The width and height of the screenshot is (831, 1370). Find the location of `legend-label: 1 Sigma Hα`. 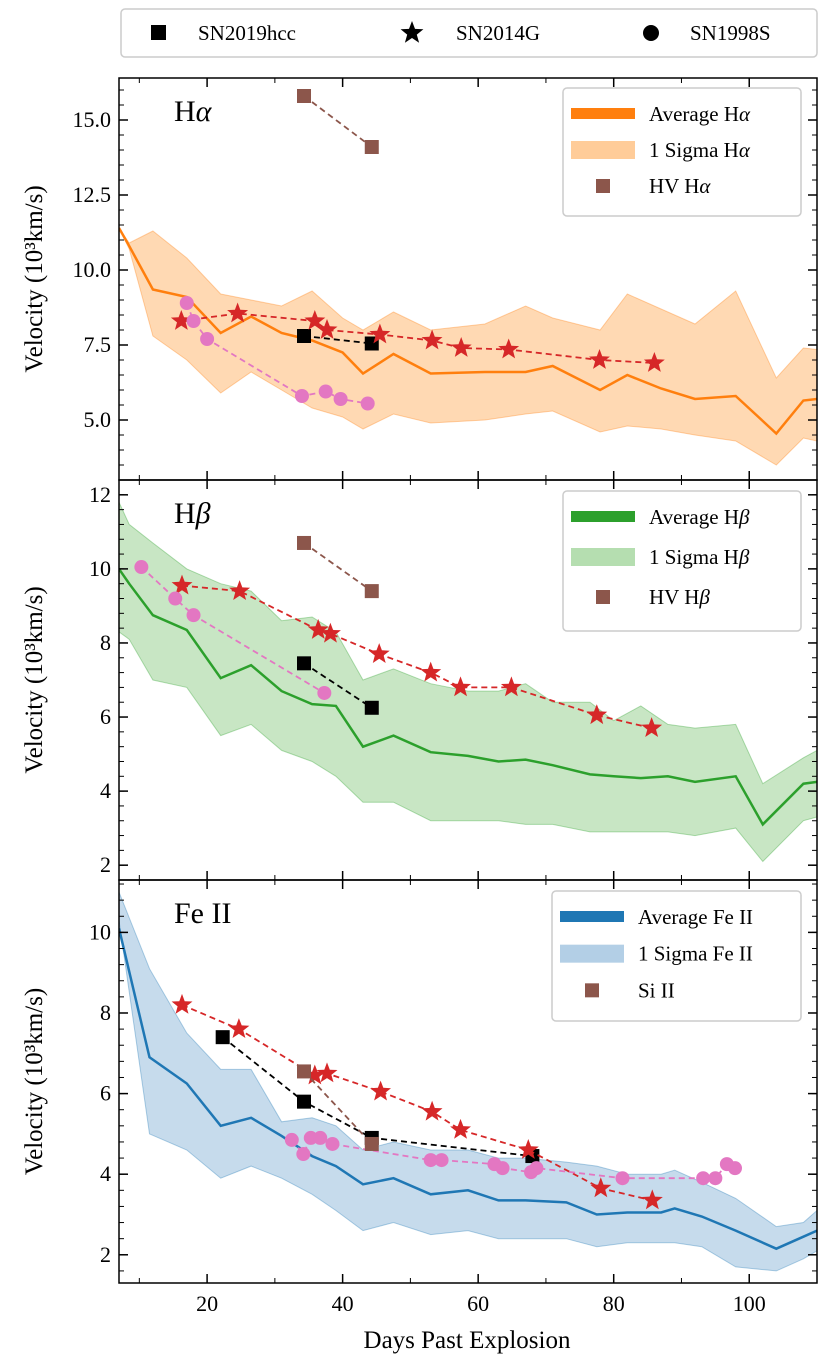

legend-label: 1 Sigma Hα is located at coordinates (700, 150).